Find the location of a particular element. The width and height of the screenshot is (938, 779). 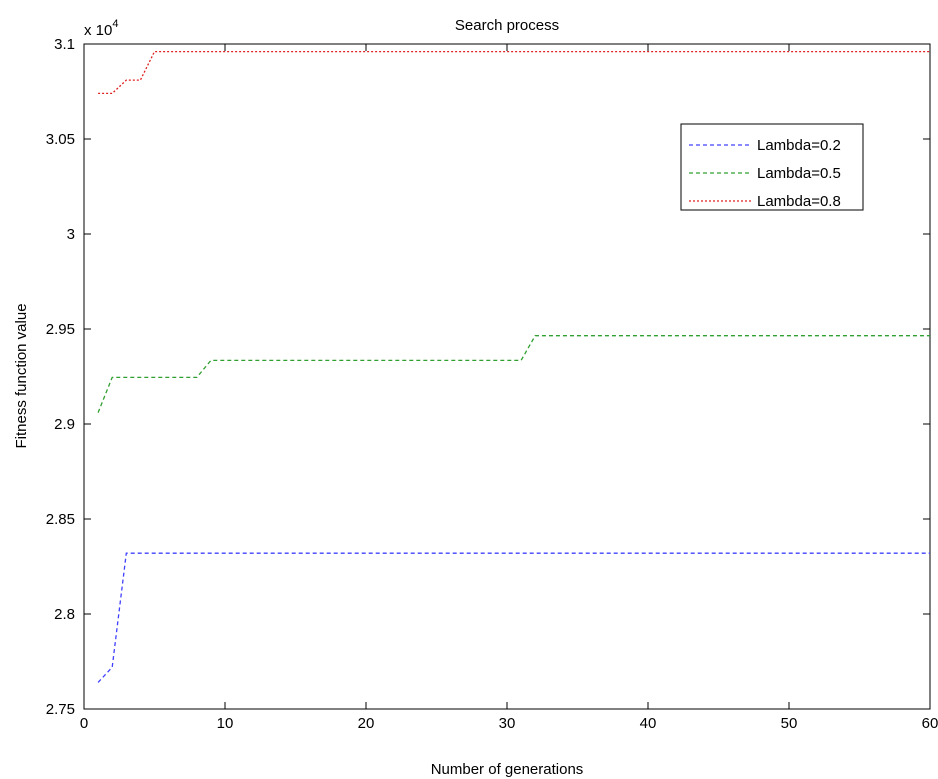

y-tick-label: 2.75 is located at coordinates (60, 709).